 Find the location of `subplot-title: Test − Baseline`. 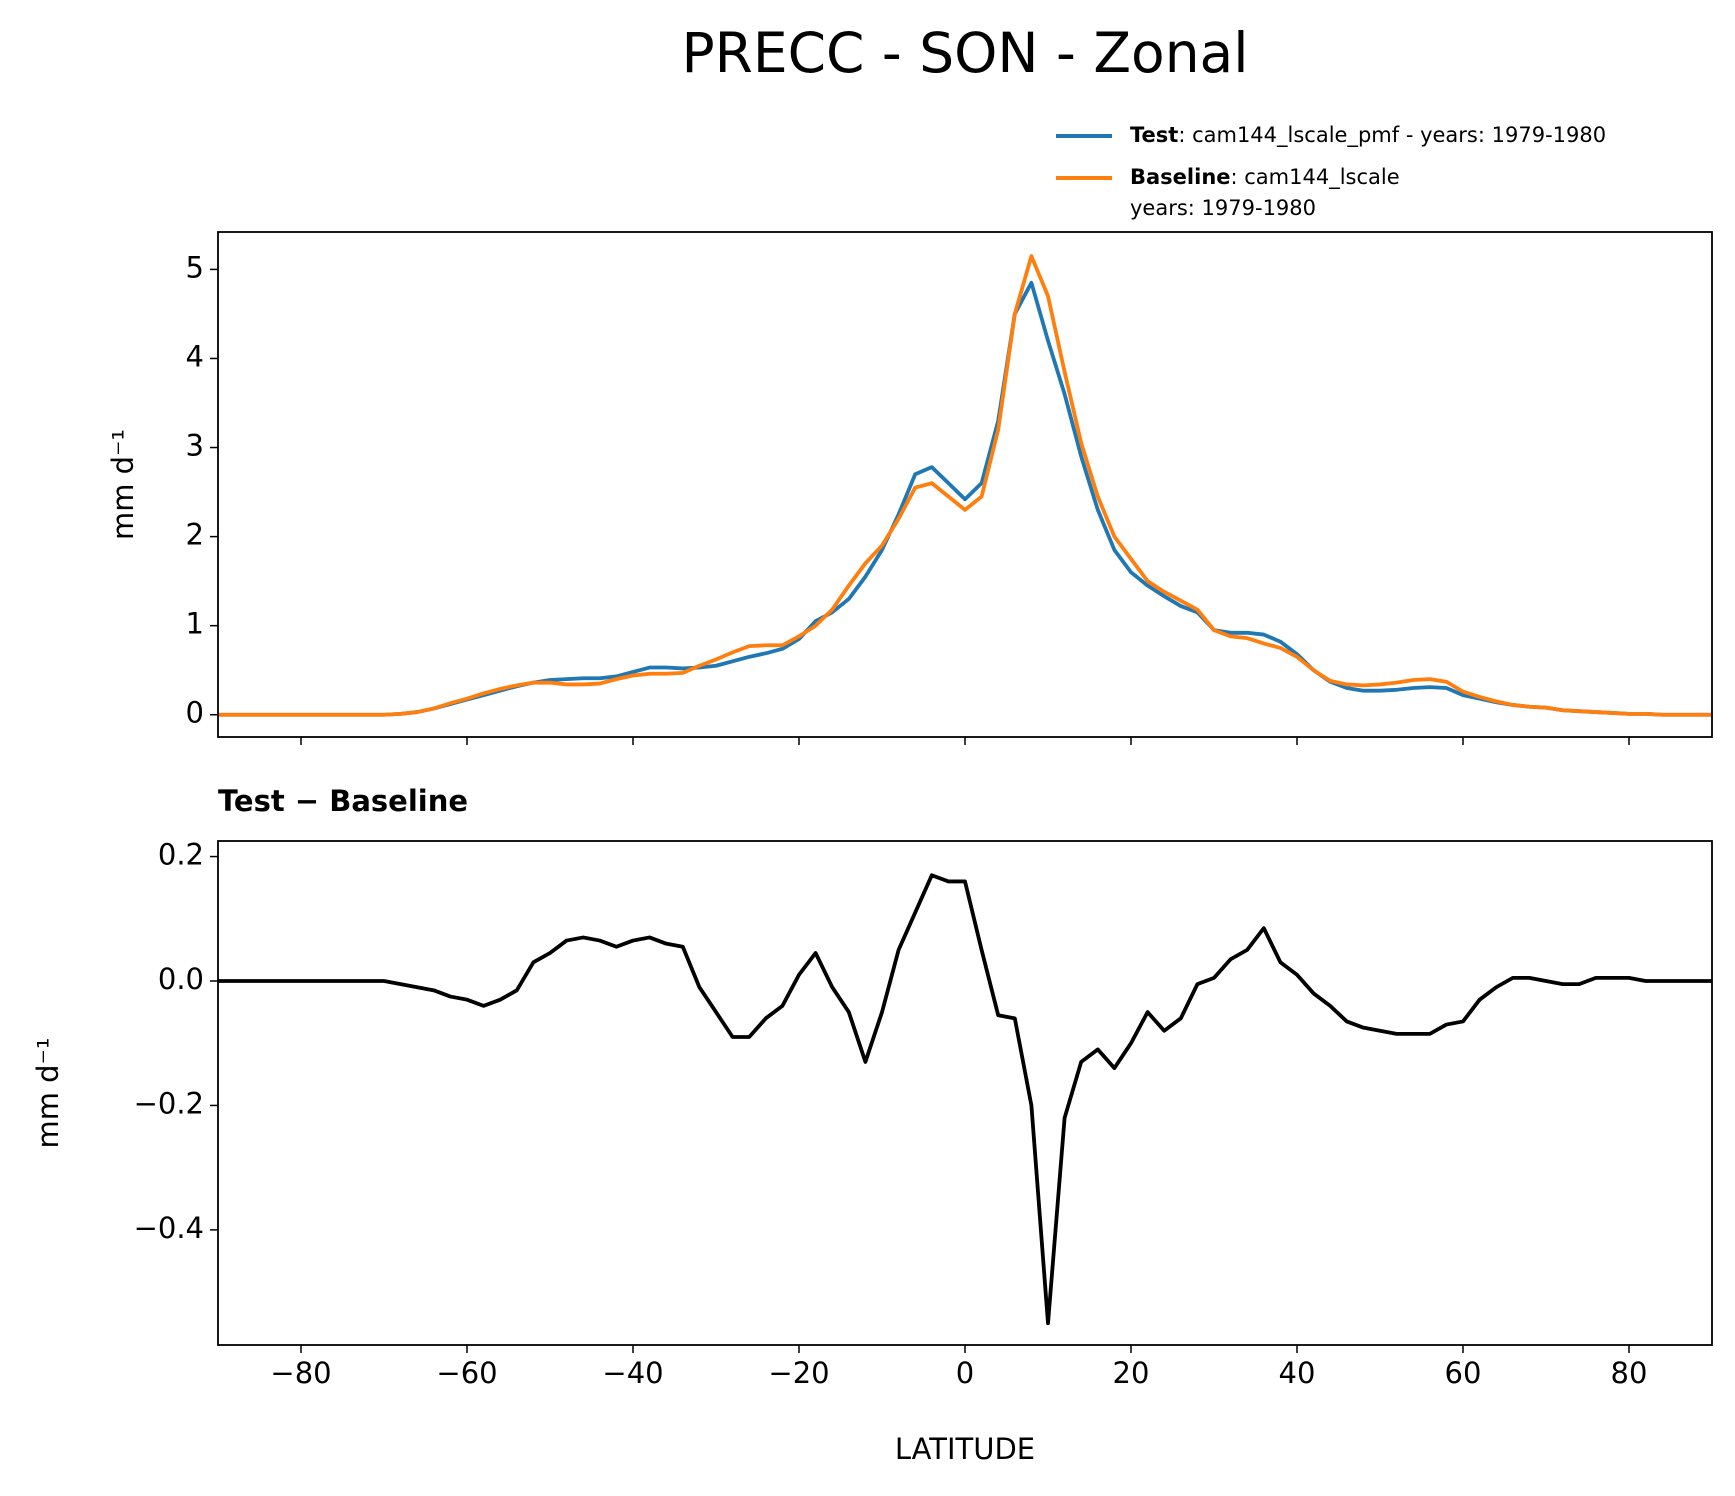

subplot-title: Test − Baseline is located at coordinates (343, 801).